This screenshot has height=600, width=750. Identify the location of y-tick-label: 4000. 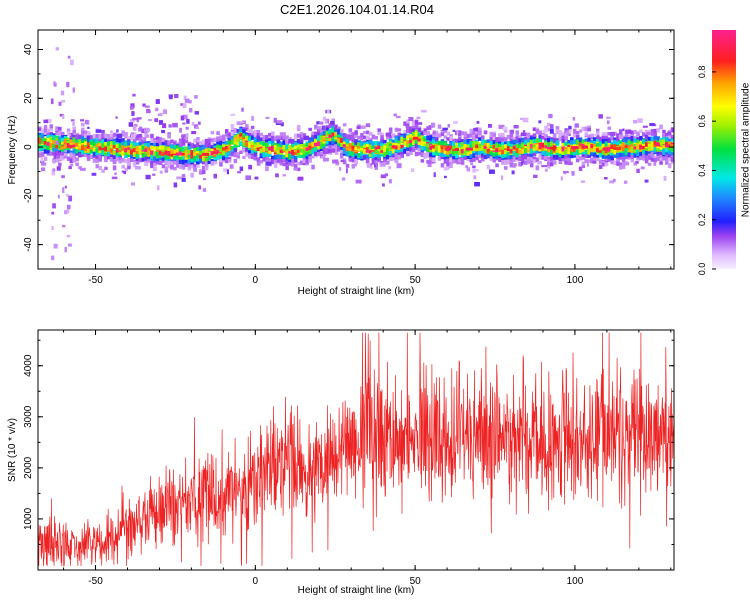
(28, 365).